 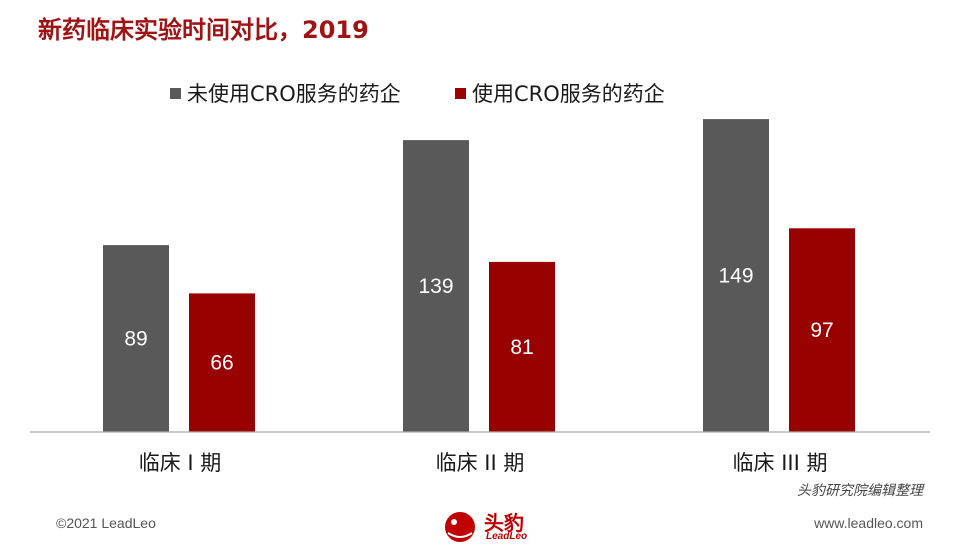 What do you see at coordinates (460, 527) in the screenshot?
I see `leopard-icon` at bounding box center [460, 527].